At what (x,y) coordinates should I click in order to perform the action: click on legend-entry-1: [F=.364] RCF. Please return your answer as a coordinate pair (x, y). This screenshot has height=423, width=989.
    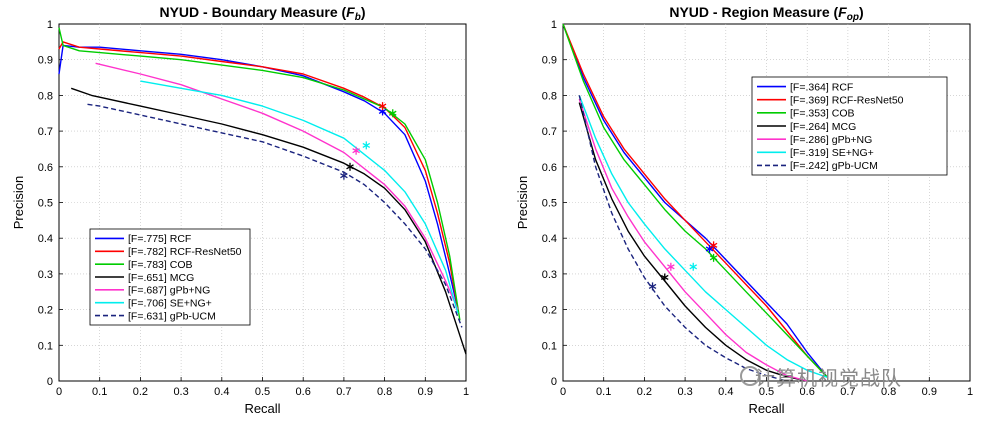
    Looking at the image, I should click on (821, 87).